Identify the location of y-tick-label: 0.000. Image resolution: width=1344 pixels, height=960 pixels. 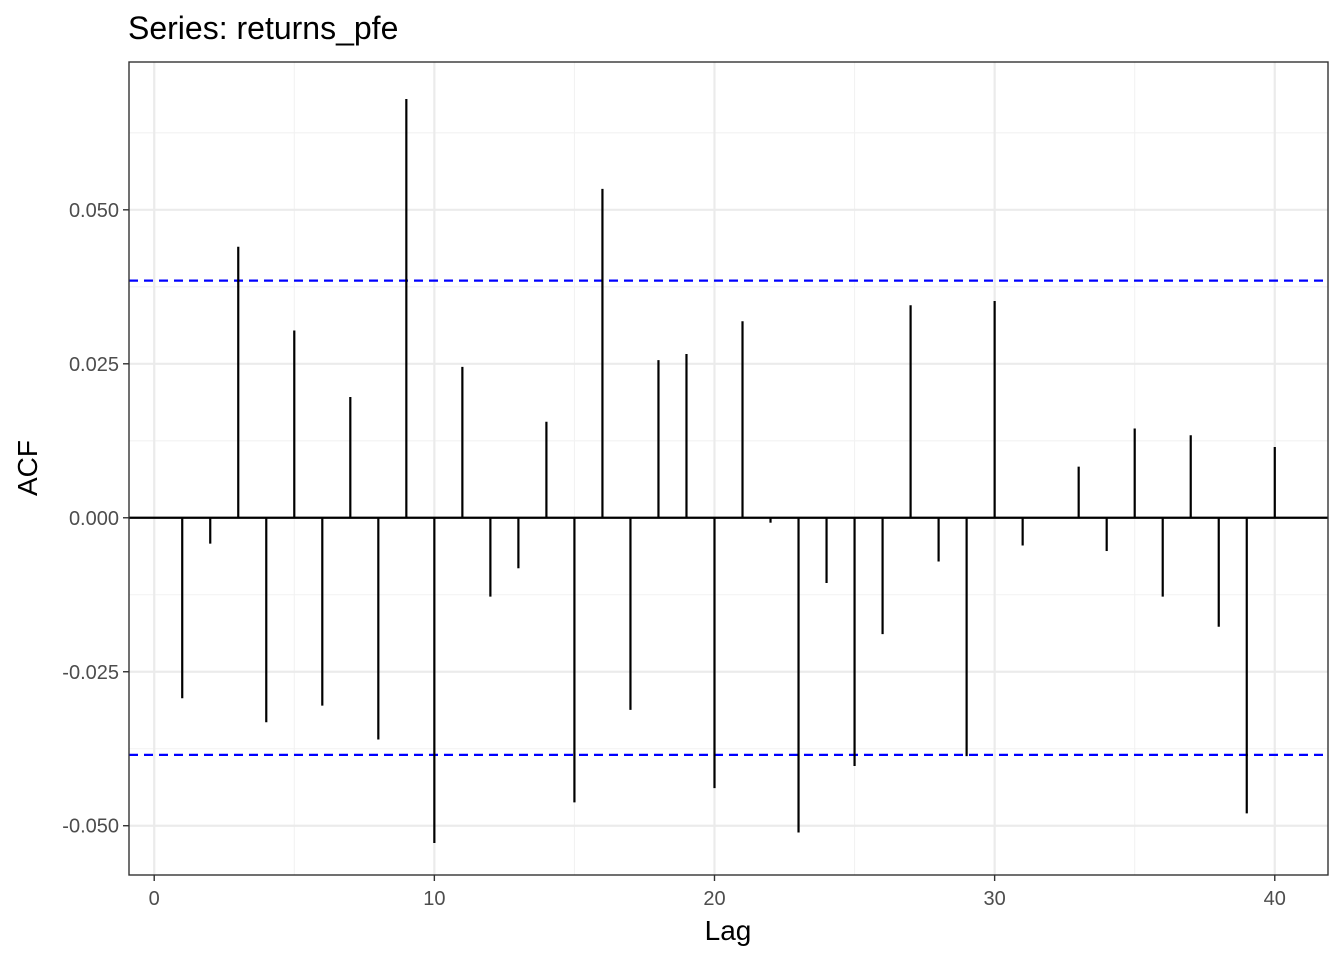
(94, 519).